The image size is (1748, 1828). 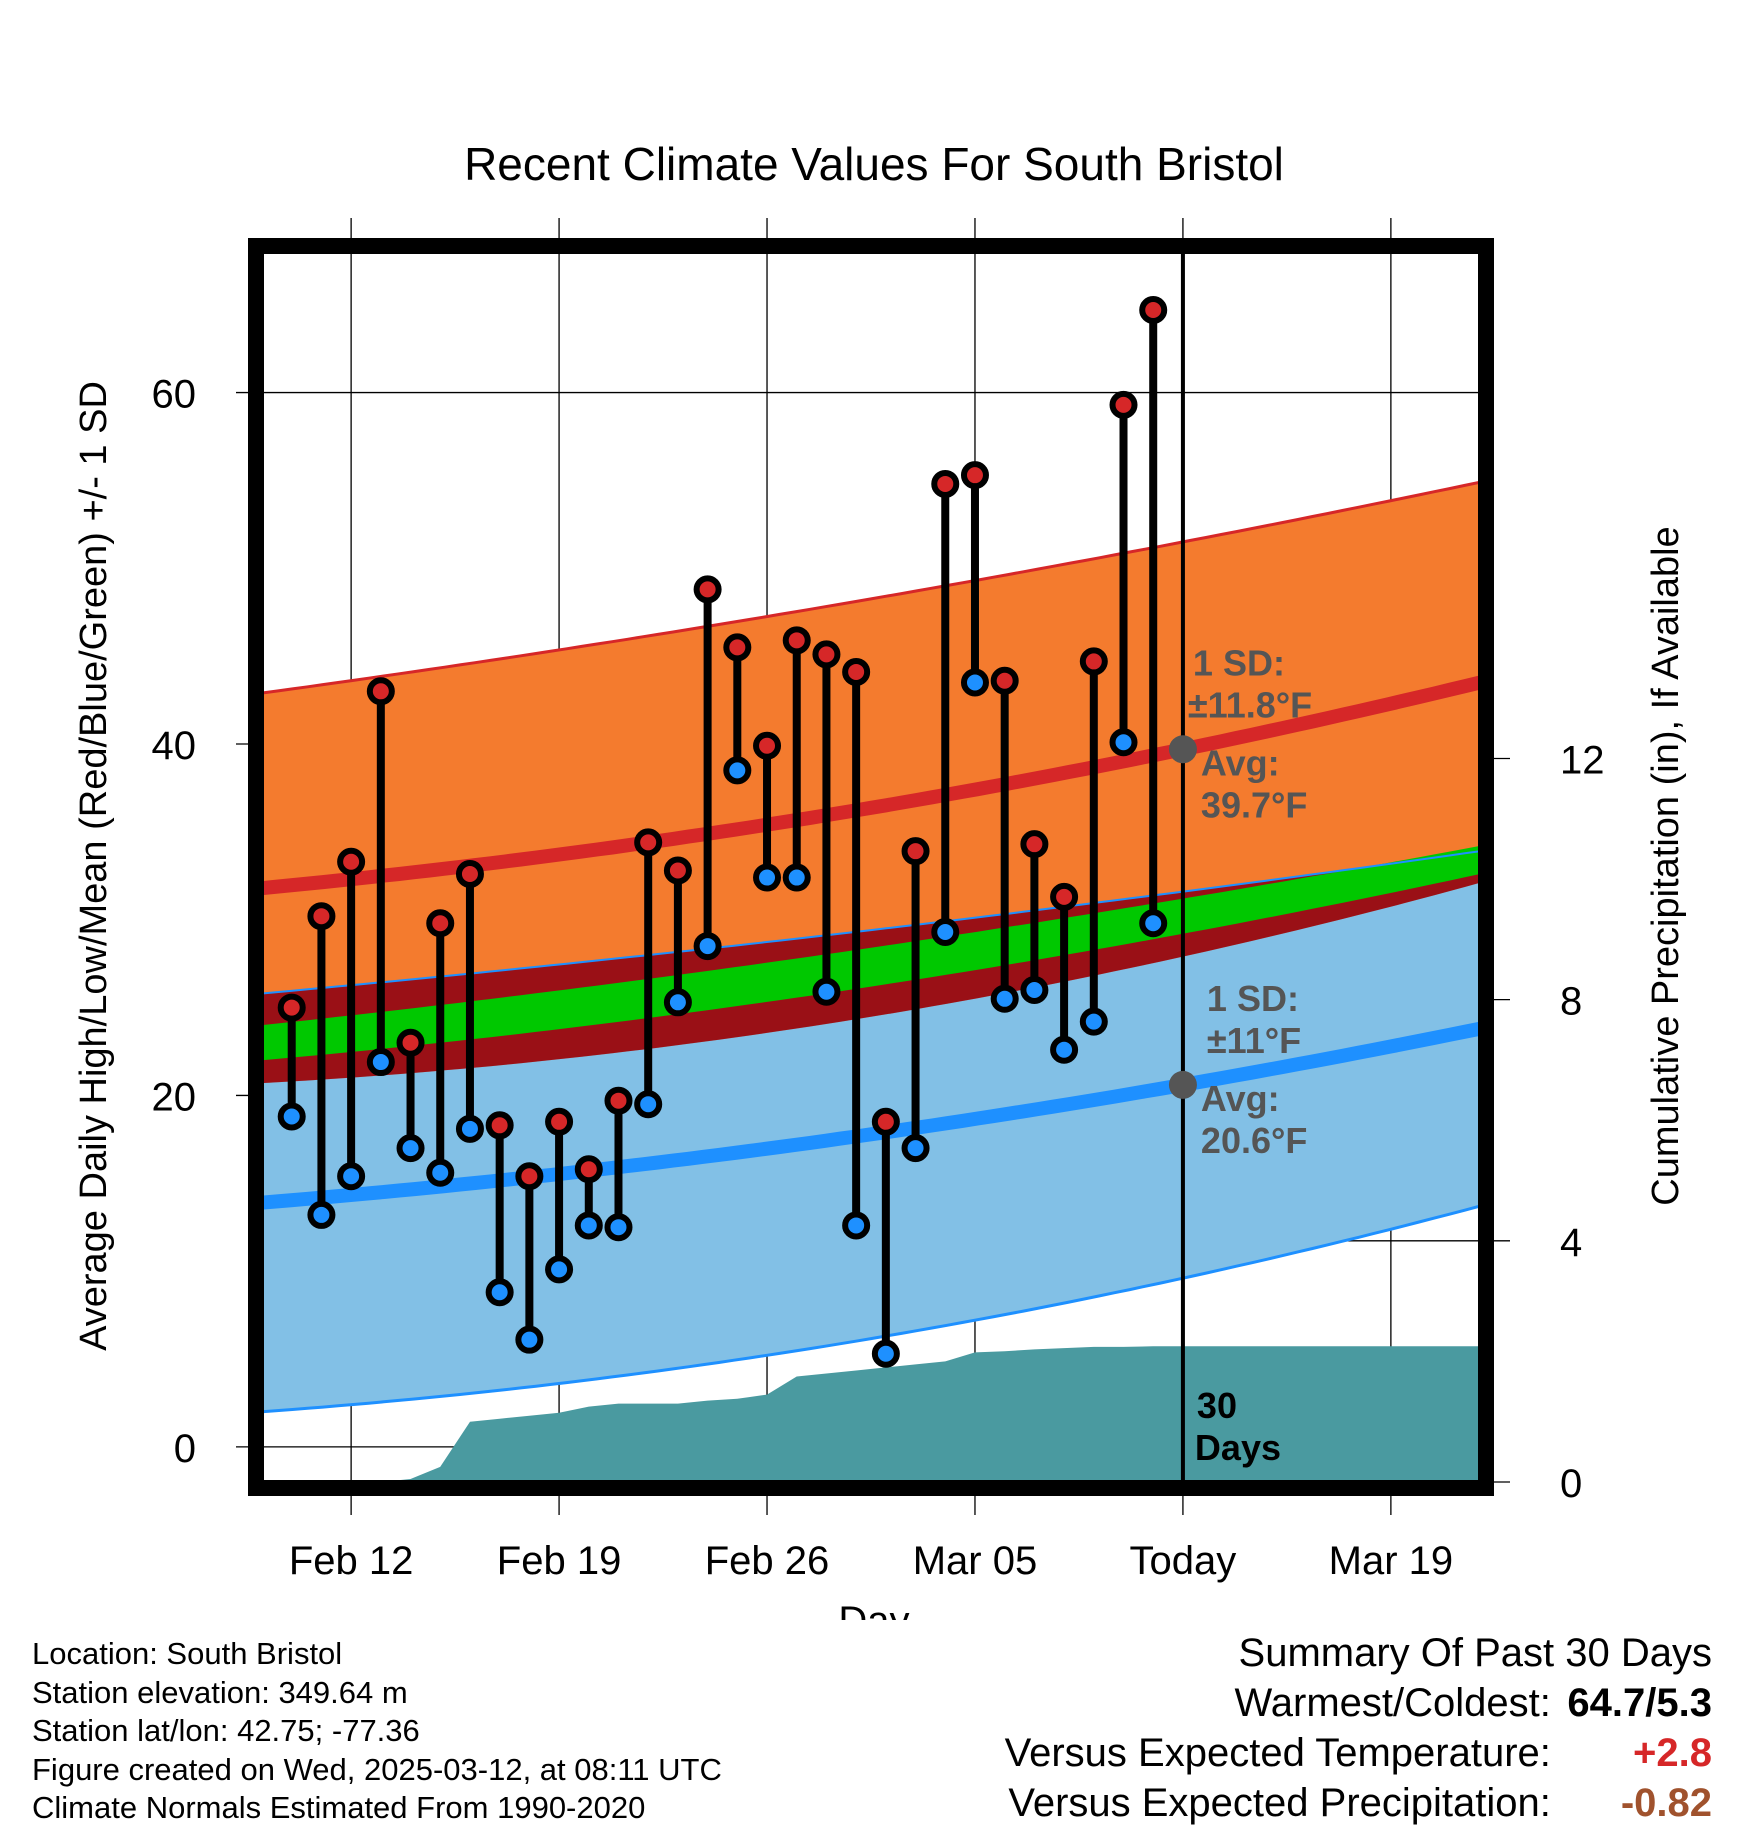 What do you see at coordinates (1254, 1040) in the screenshot?
I see `low-sd-value: ±11°F` at bounding box center [1254, 1040].